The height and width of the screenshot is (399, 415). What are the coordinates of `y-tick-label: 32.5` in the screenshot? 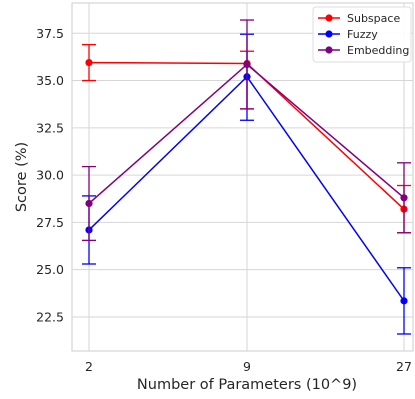 It's located at (50, 127).